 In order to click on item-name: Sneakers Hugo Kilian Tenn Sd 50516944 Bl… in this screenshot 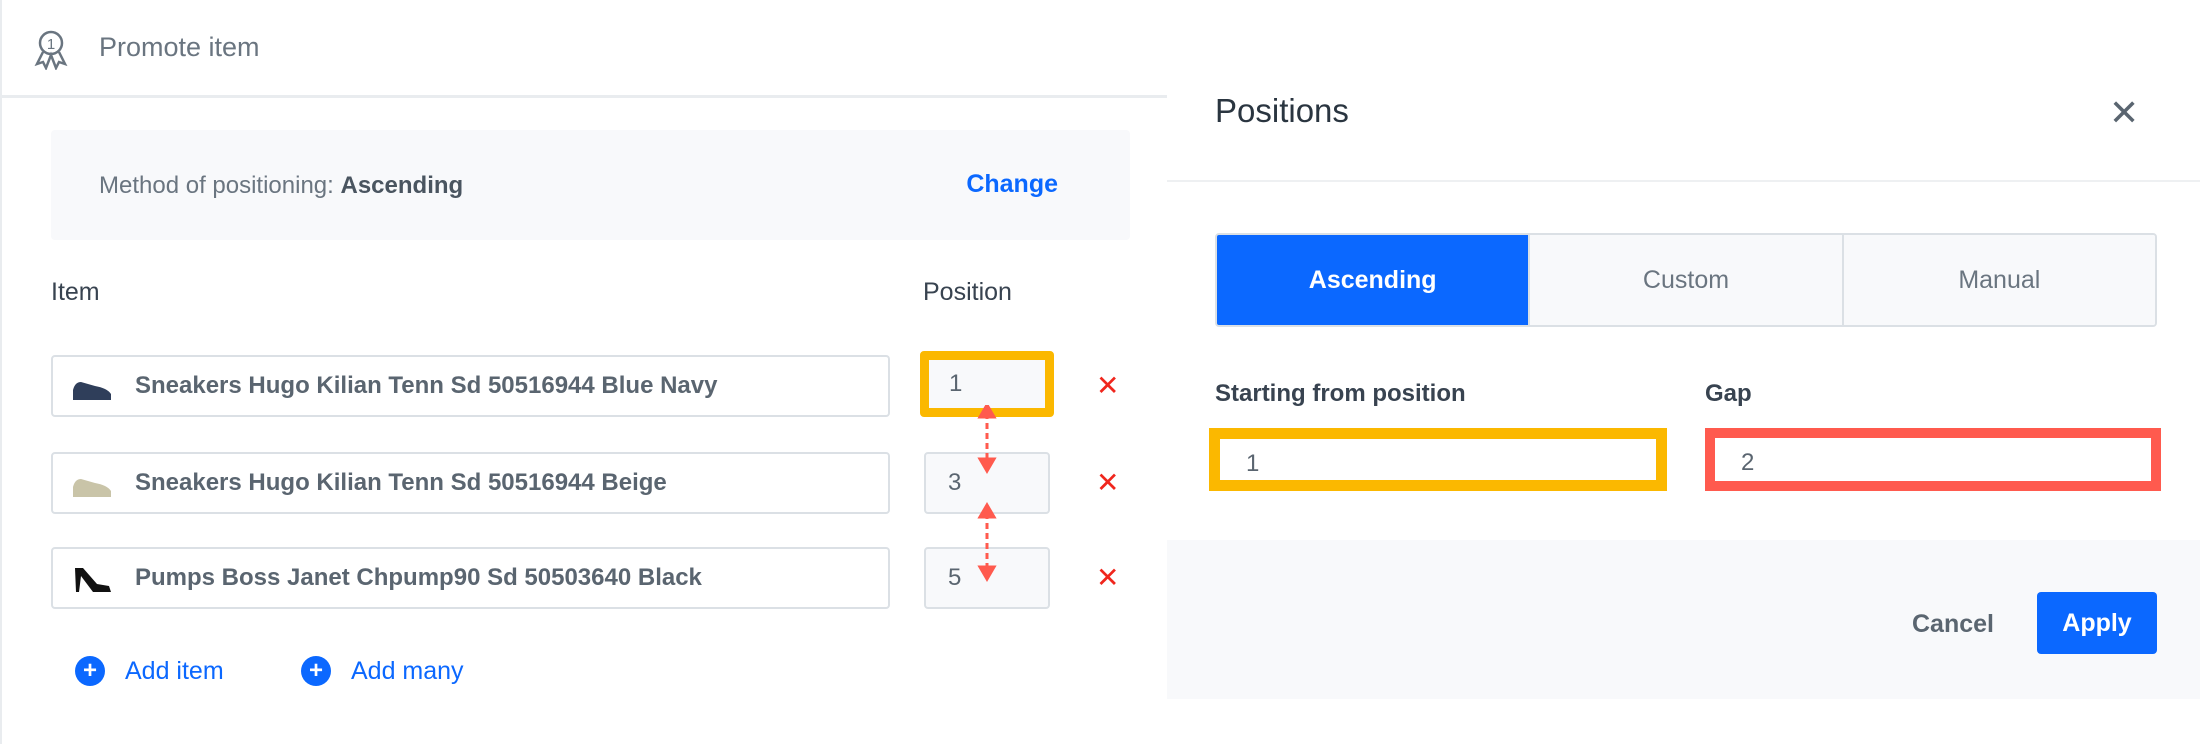, I will do `click(426, 385)`.